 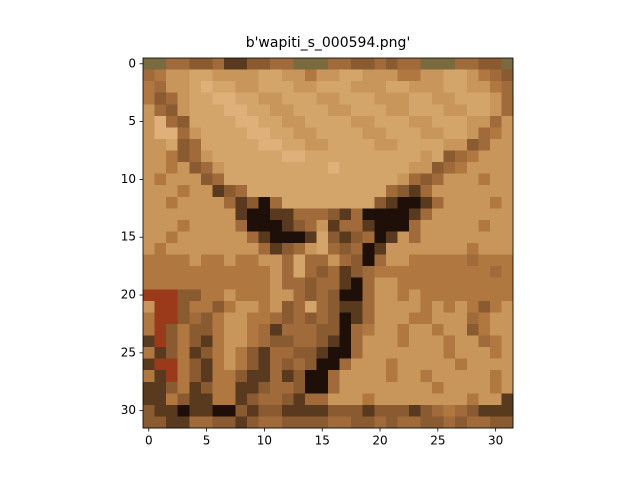 What do you see at coordinates (128, 295) in the screenshot?
I see `y-tick-label: 20` at bounding box center [128, 295].